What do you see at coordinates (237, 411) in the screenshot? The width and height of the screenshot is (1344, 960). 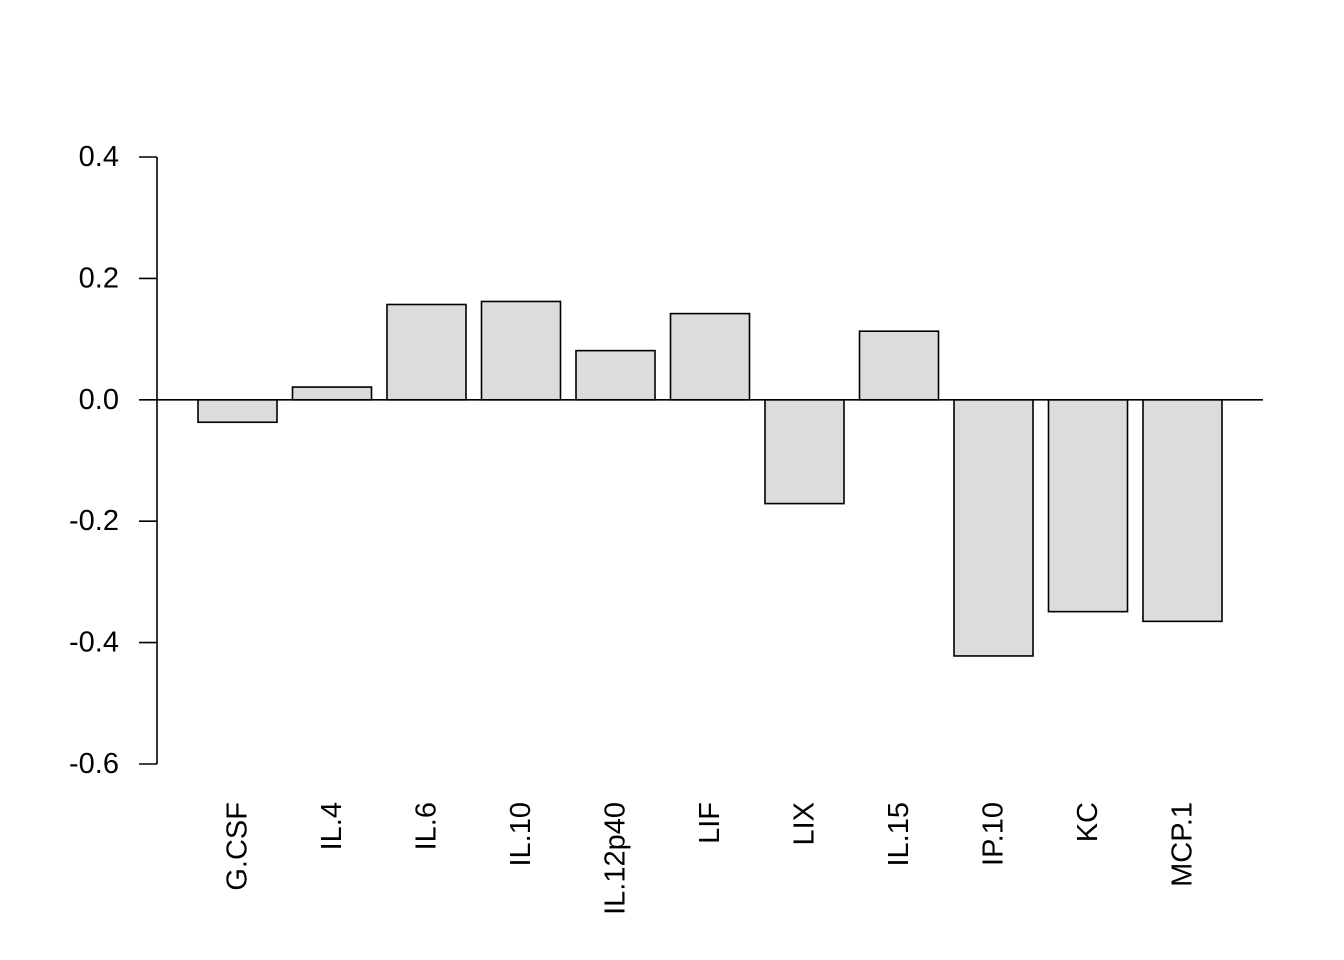 I see `bar-G.CSF` at bounding box center [237, 411].